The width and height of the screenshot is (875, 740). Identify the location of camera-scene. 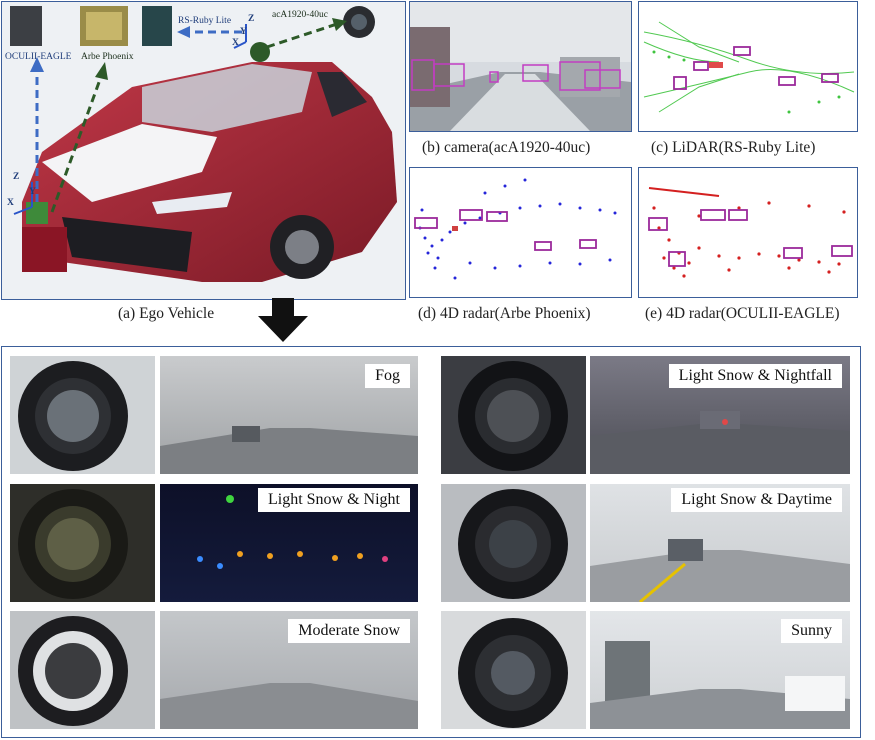
(520, 66).